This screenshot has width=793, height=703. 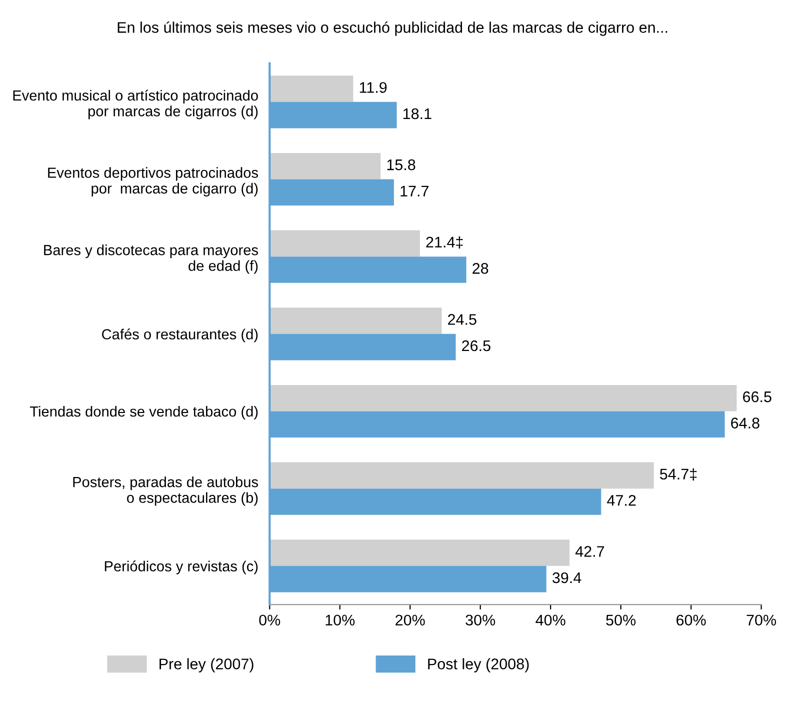 I want to click on x-tick-label: 70%, so click(x=761, y=620).